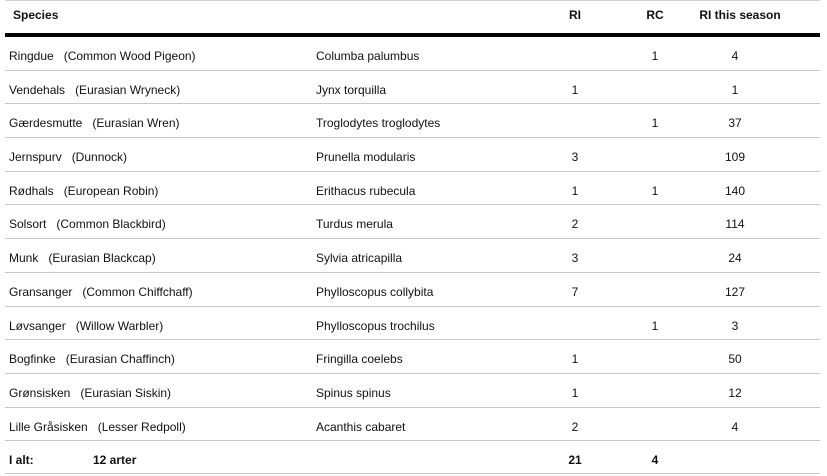 The width and height of the screenshot is (827, 476). Describe the element at coordinates (740, 15) in the screenshot. I see `header-ri-season: RI this season` at that location.